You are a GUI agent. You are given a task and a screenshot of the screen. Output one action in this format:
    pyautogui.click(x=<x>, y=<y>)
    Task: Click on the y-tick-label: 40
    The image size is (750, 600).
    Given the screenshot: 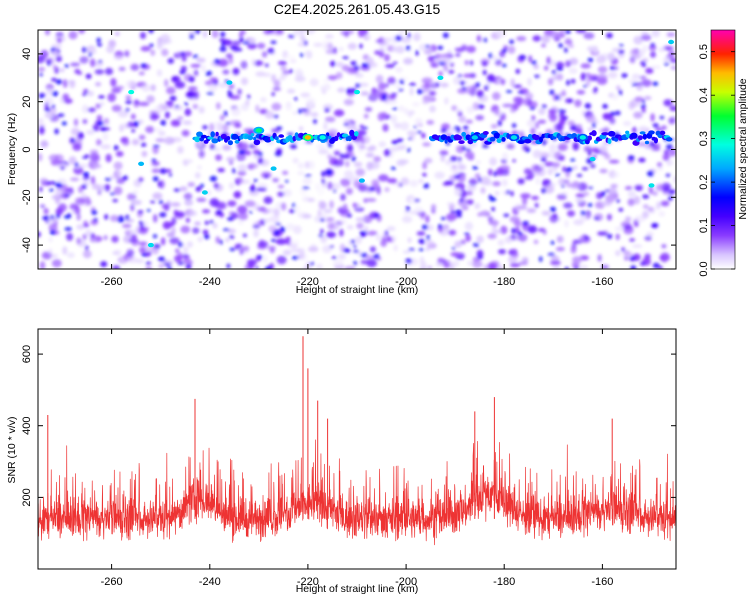 What is the action you would take?
    pyautogui.click(x=27, y=54)
    